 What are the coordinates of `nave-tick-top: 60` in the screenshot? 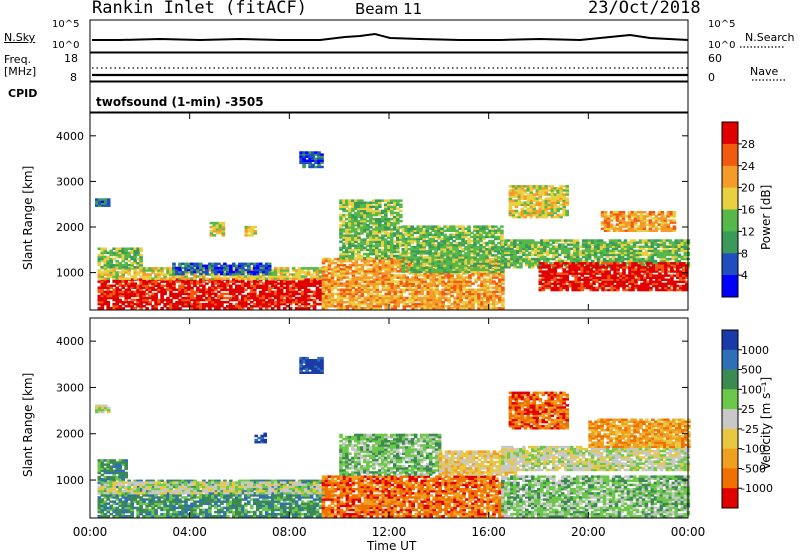 It's located at (715, 58).